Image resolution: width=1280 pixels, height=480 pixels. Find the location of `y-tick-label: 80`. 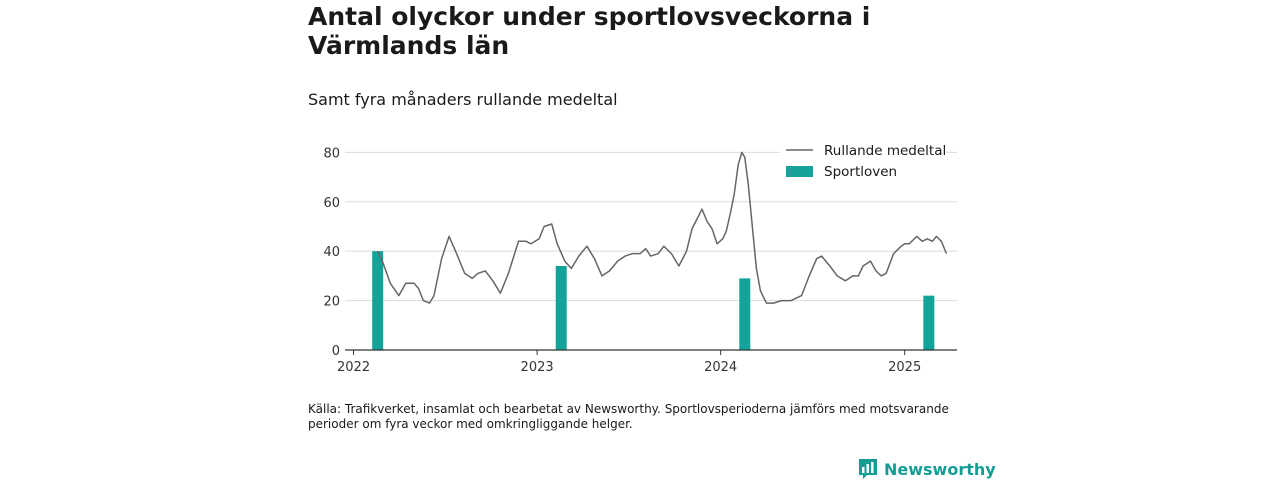

y-tick-label: 80 is located at coordinates (331, 153).